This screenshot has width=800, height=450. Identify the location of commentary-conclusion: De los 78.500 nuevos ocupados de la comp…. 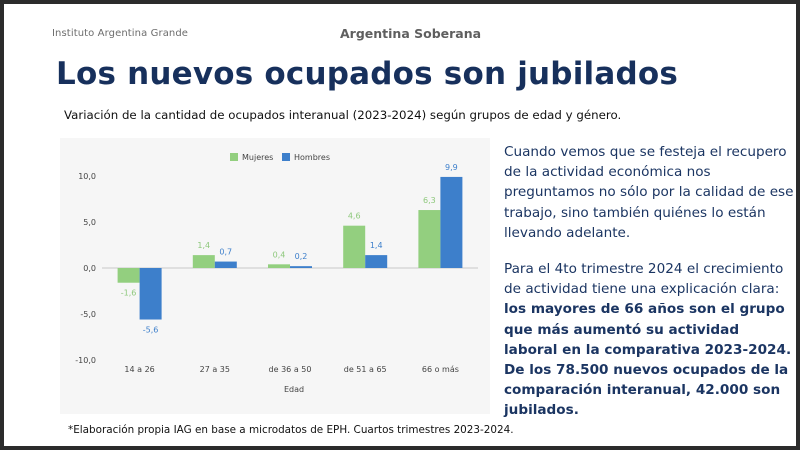
(646, 390).